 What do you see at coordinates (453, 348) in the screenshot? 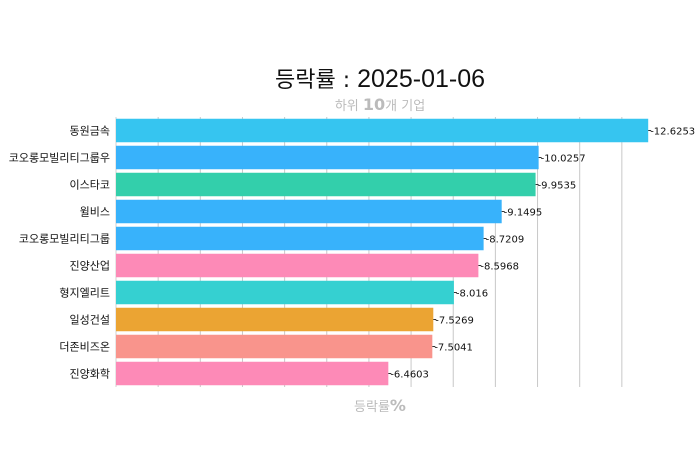
I see `value-label: -7.5041` at bounding box center [453, 348].